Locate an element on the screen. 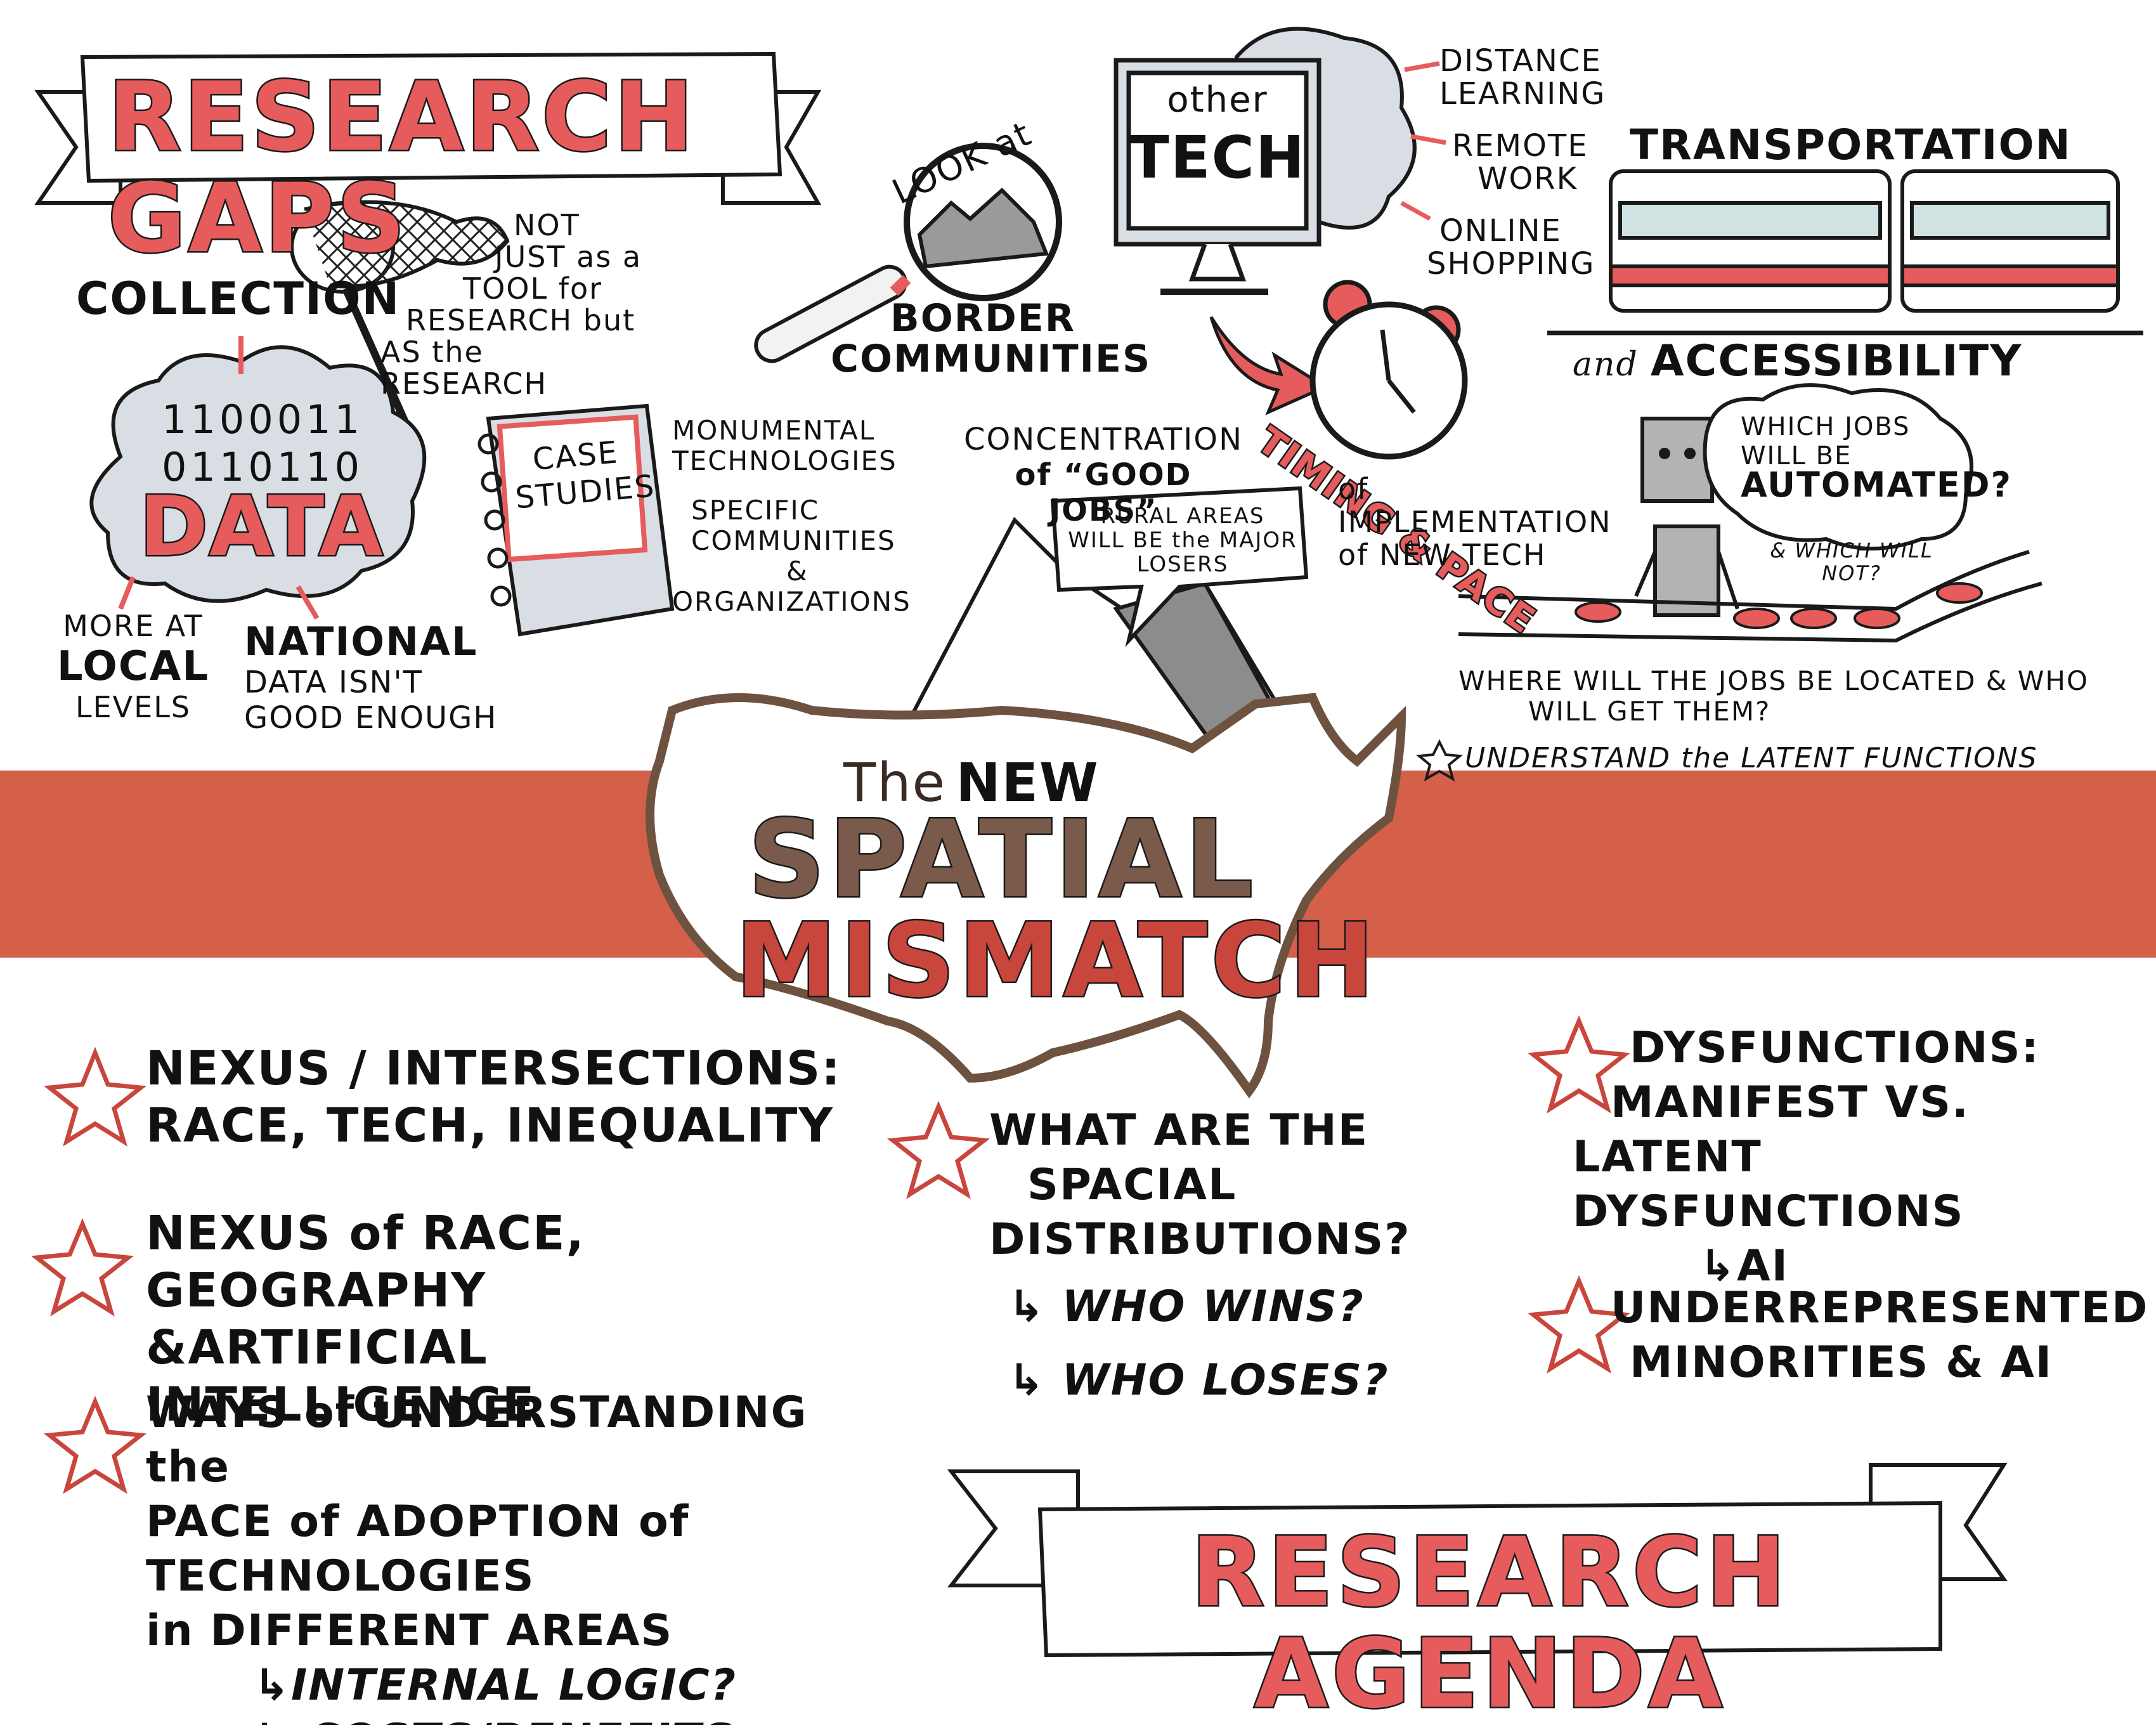 This screenshot has width=2156, height=1725. agenda-line: DYSFUNCTIONS: is located at coordinates (1835, 1048).